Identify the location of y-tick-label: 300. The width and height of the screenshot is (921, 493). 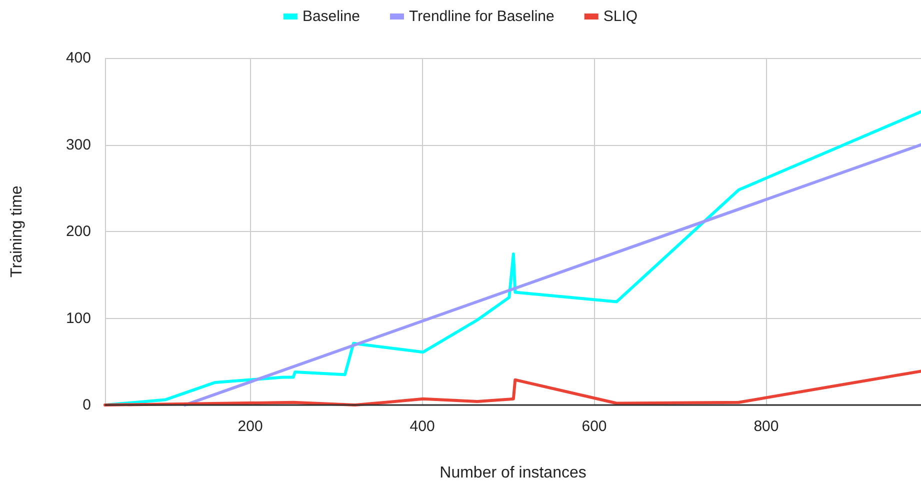
(78, 145).